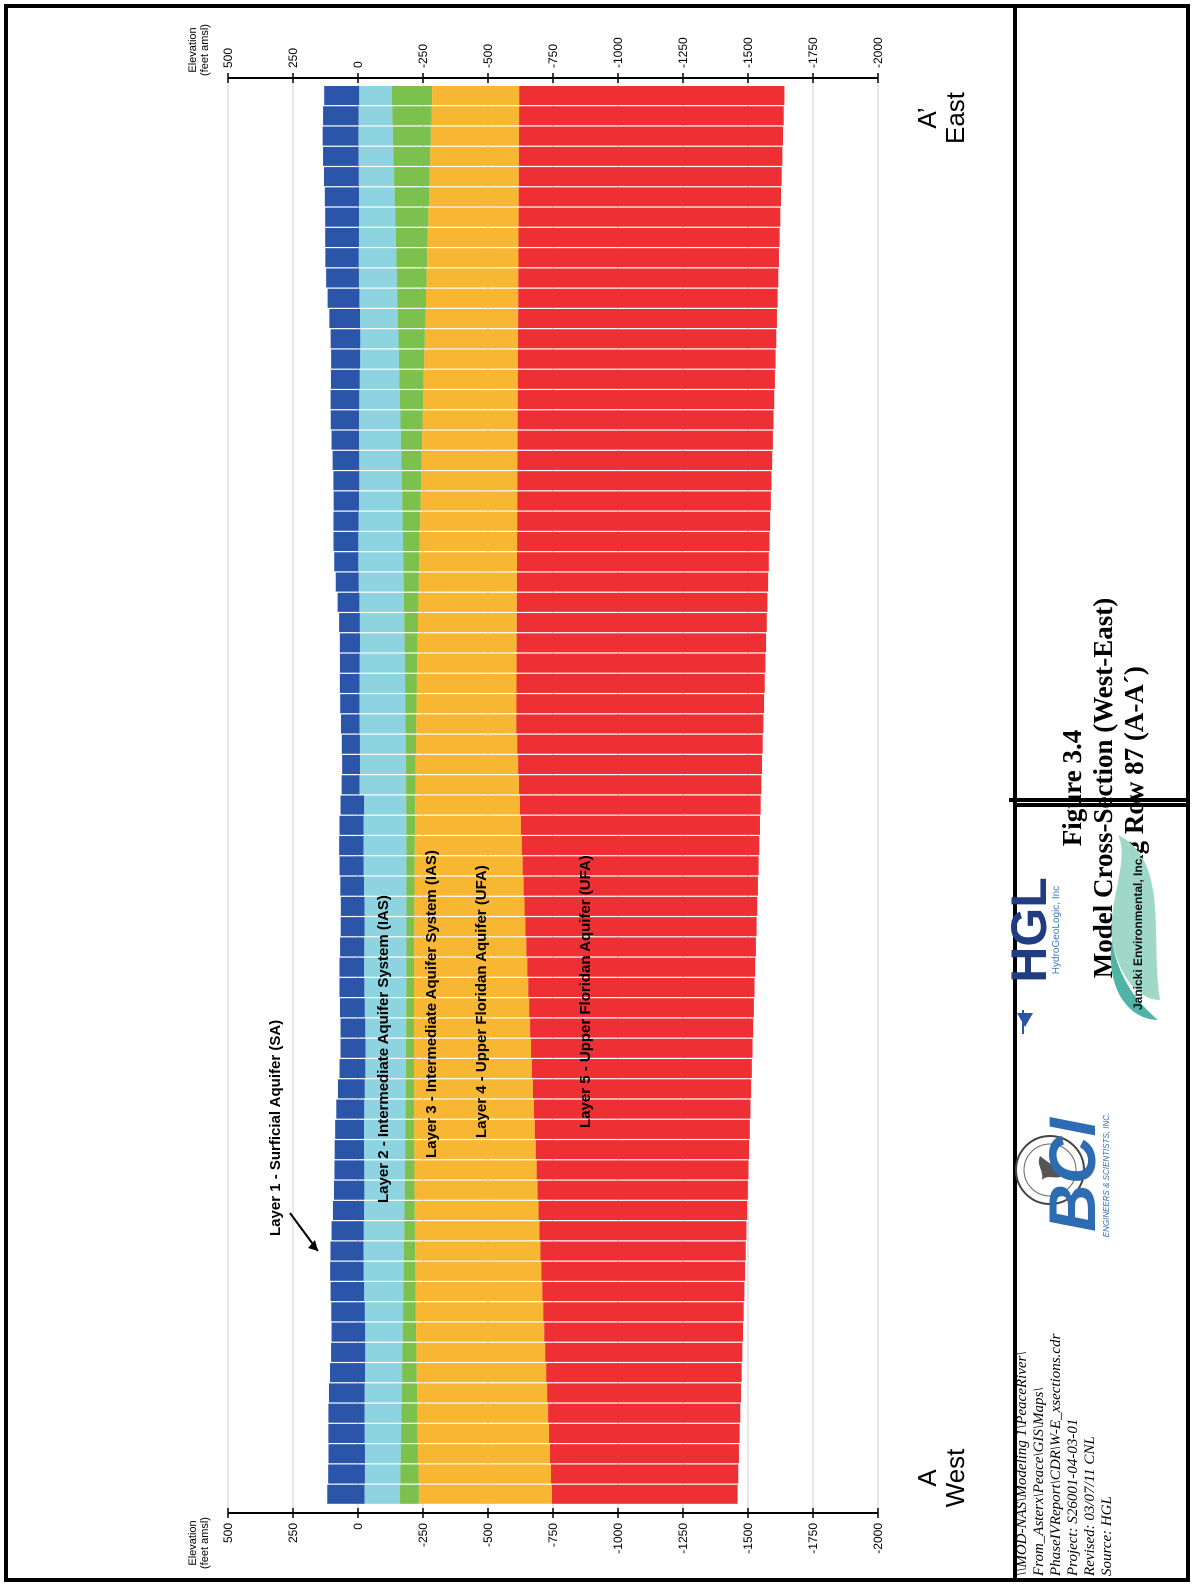  Describe the element at coordinates (1072, 788) in the screenshot. I see `figure-number: Figure 3.4` at that location.